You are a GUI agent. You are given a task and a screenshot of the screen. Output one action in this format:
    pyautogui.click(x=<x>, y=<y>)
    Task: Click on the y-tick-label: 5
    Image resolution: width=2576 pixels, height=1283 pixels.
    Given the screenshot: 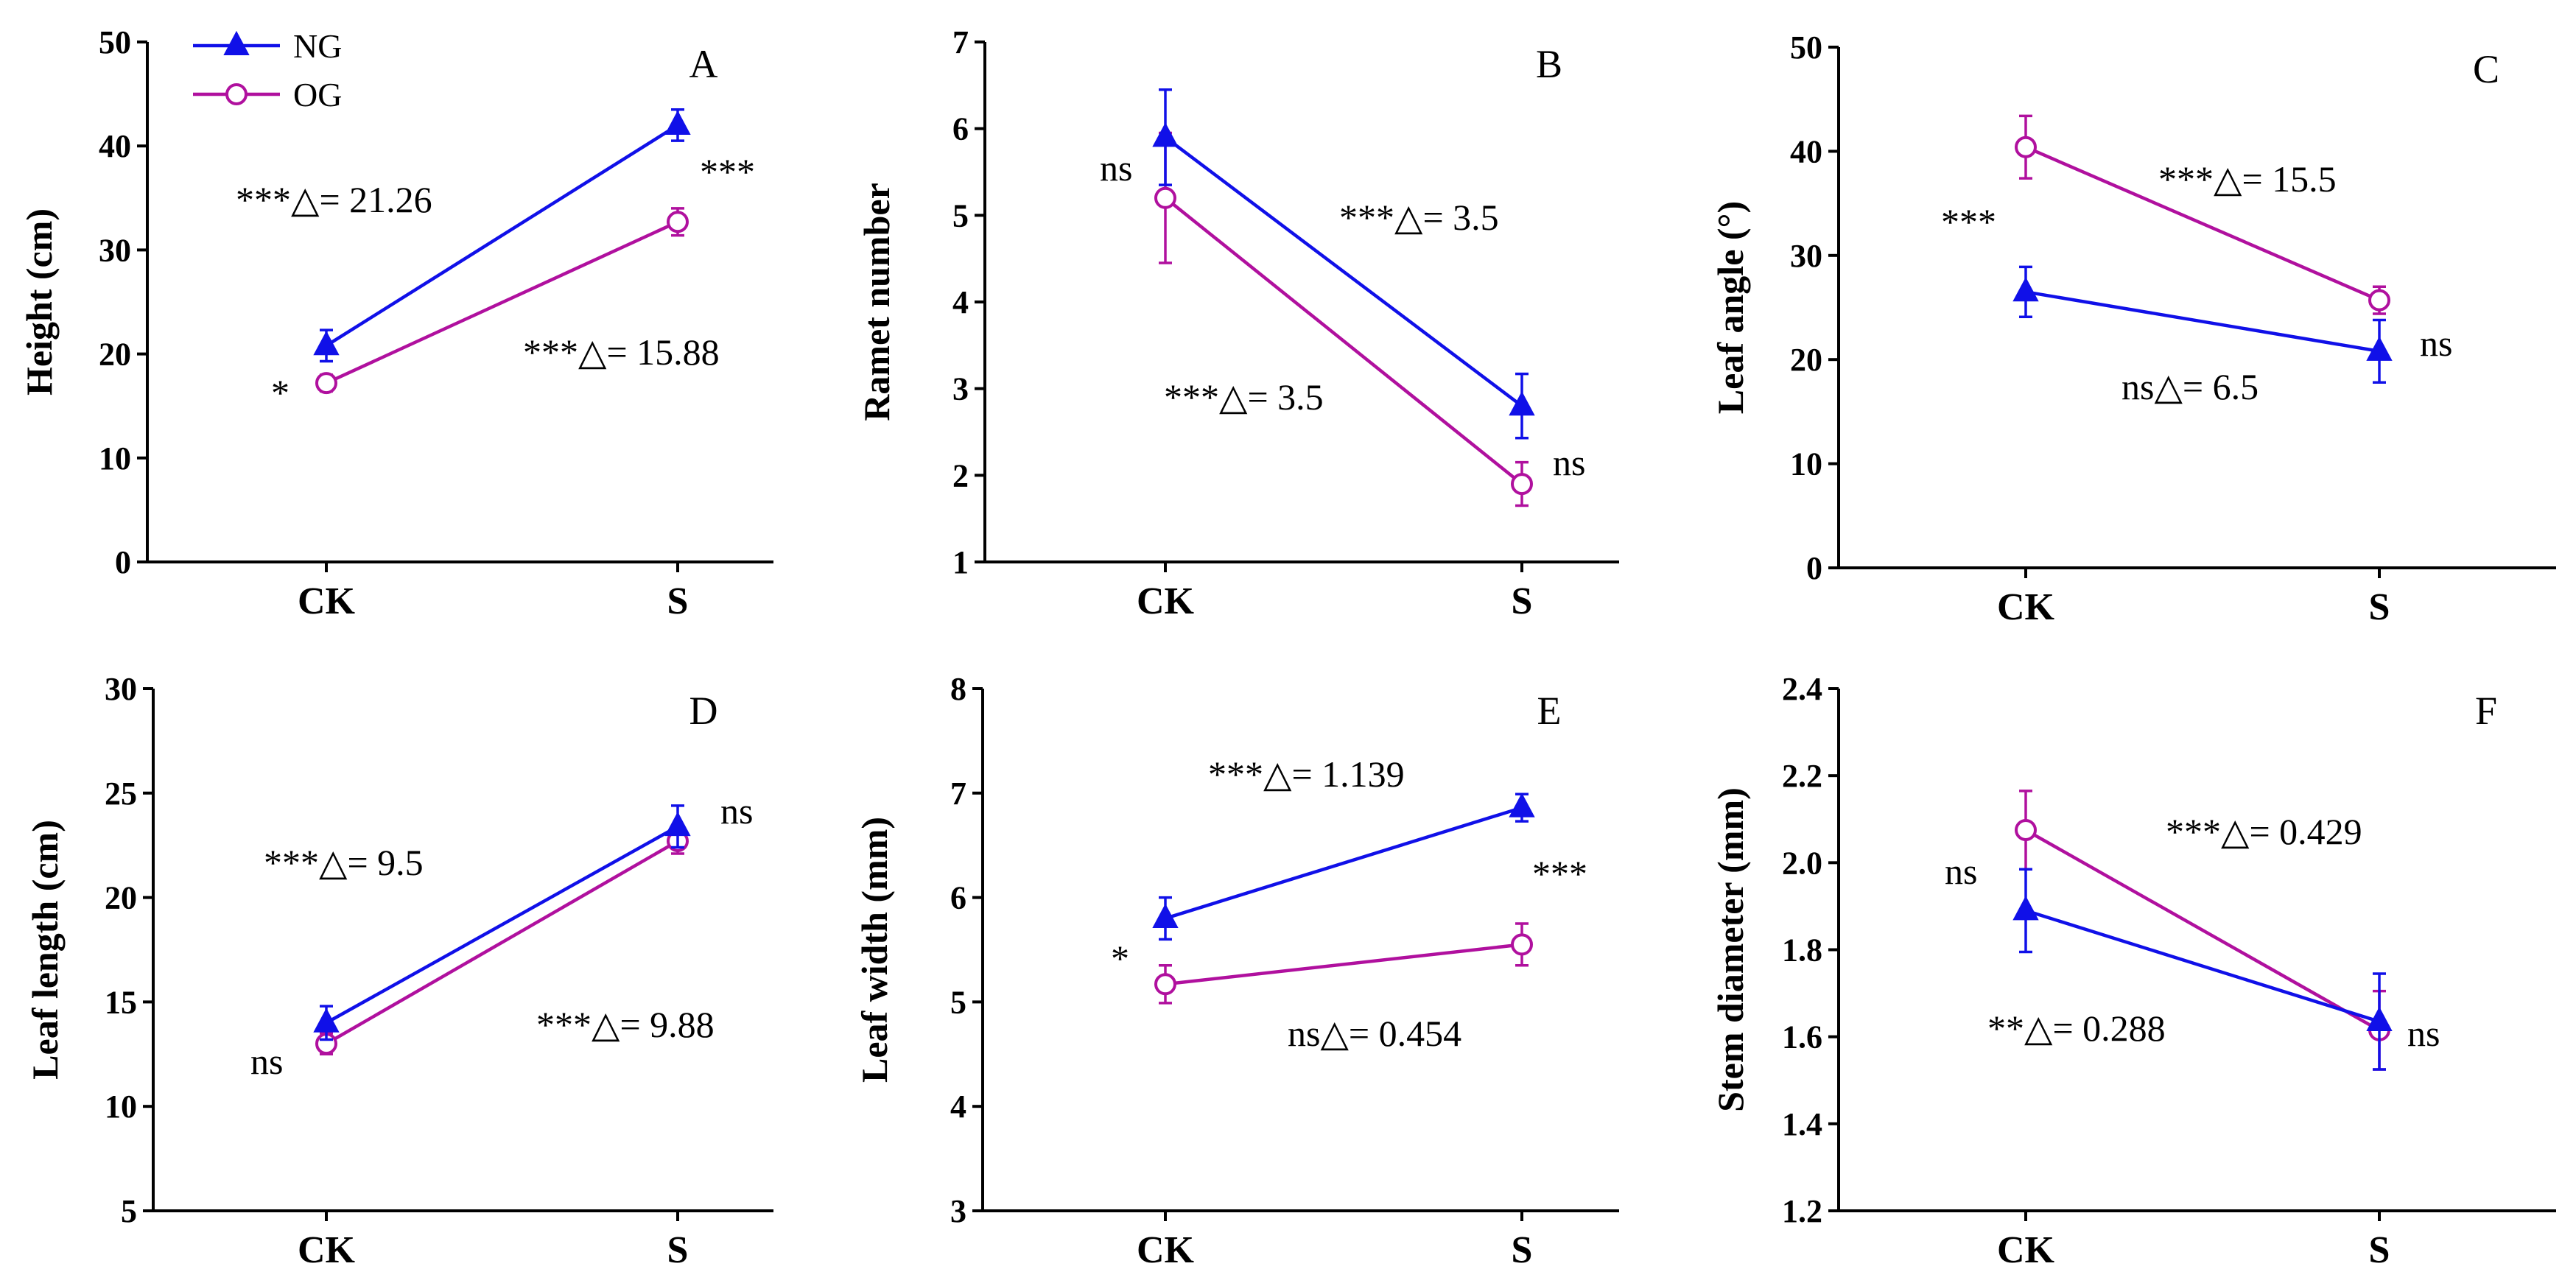 What is the action you would take?
    pyautogui.click(x=129, y=1211)
    